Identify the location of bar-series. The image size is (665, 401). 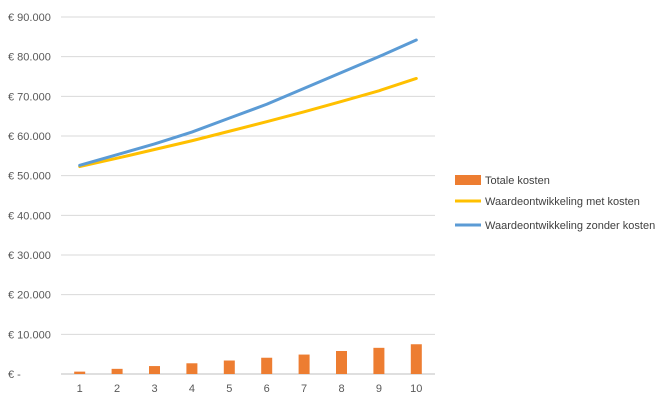
(248, 359).